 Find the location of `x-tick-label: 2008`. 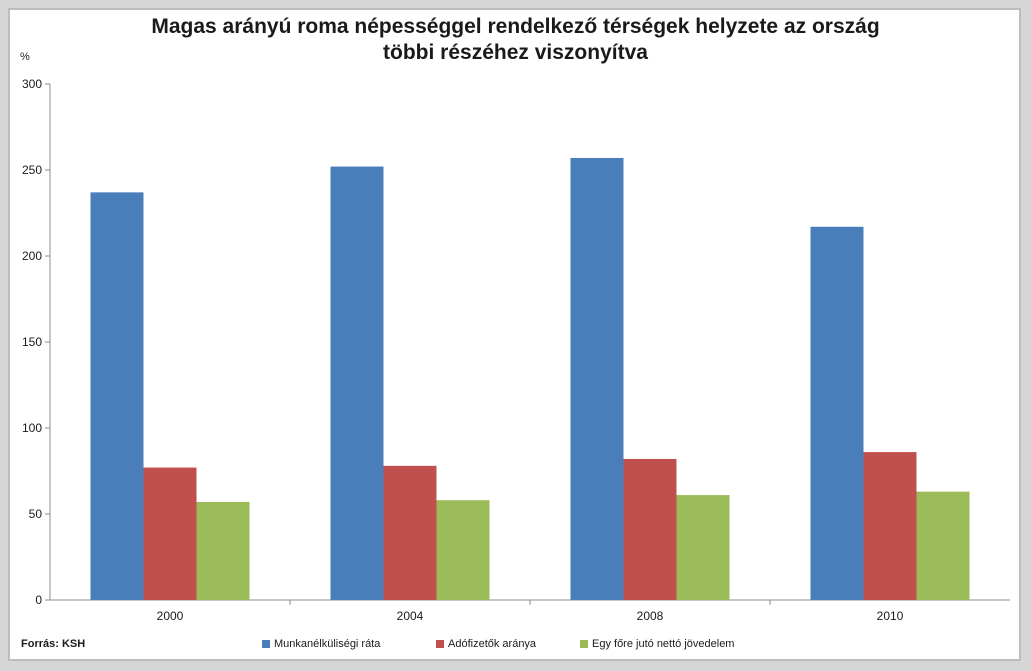

x-tick-label: 2008 is located at coordinates (650, 616).